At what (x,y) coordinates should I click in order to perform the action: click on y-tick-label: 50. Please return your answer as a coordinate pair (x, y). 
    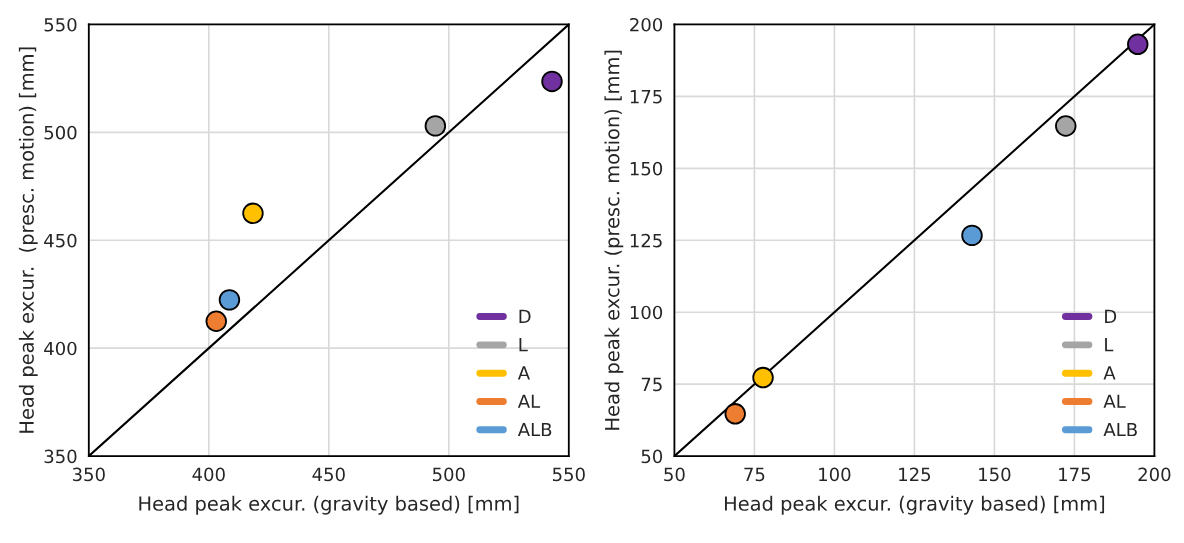
    Looking at the image, I should click on (652, 456).